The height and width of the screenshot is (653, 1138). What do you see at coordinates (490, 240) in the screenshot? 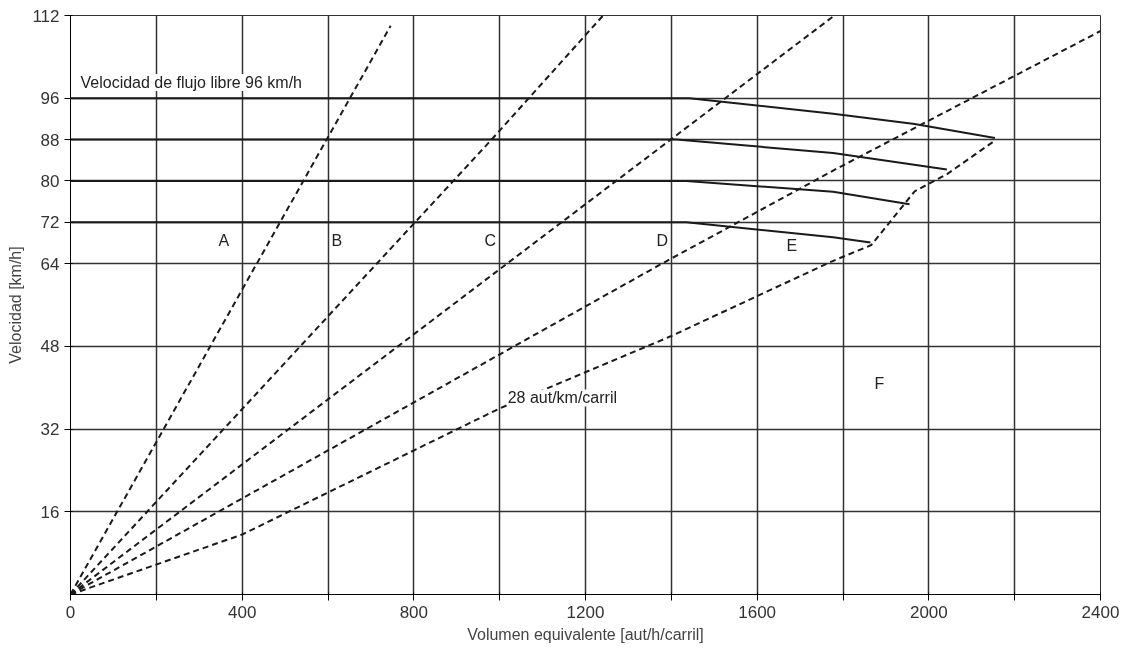
I see `annotation: C` at bounding box center [490, 240].